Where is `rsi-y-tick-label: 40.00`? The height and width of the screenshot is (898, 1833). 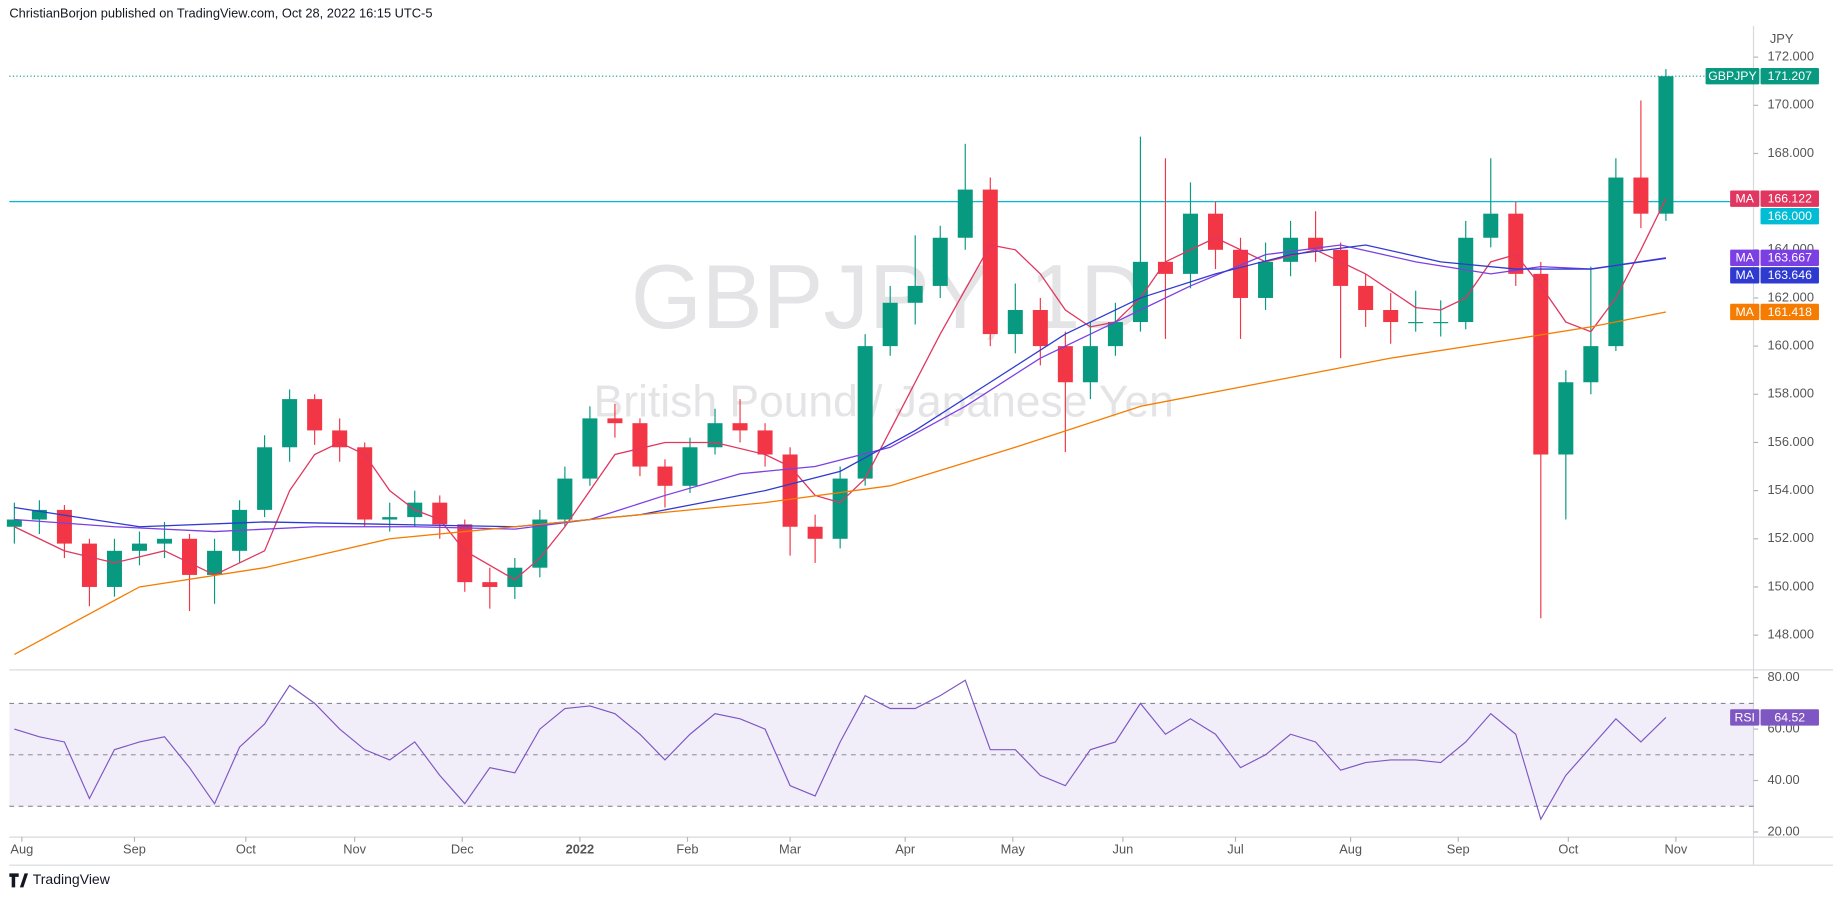 rsi-y-tick-label: 40.00 is located at coordinates (1784, 779).